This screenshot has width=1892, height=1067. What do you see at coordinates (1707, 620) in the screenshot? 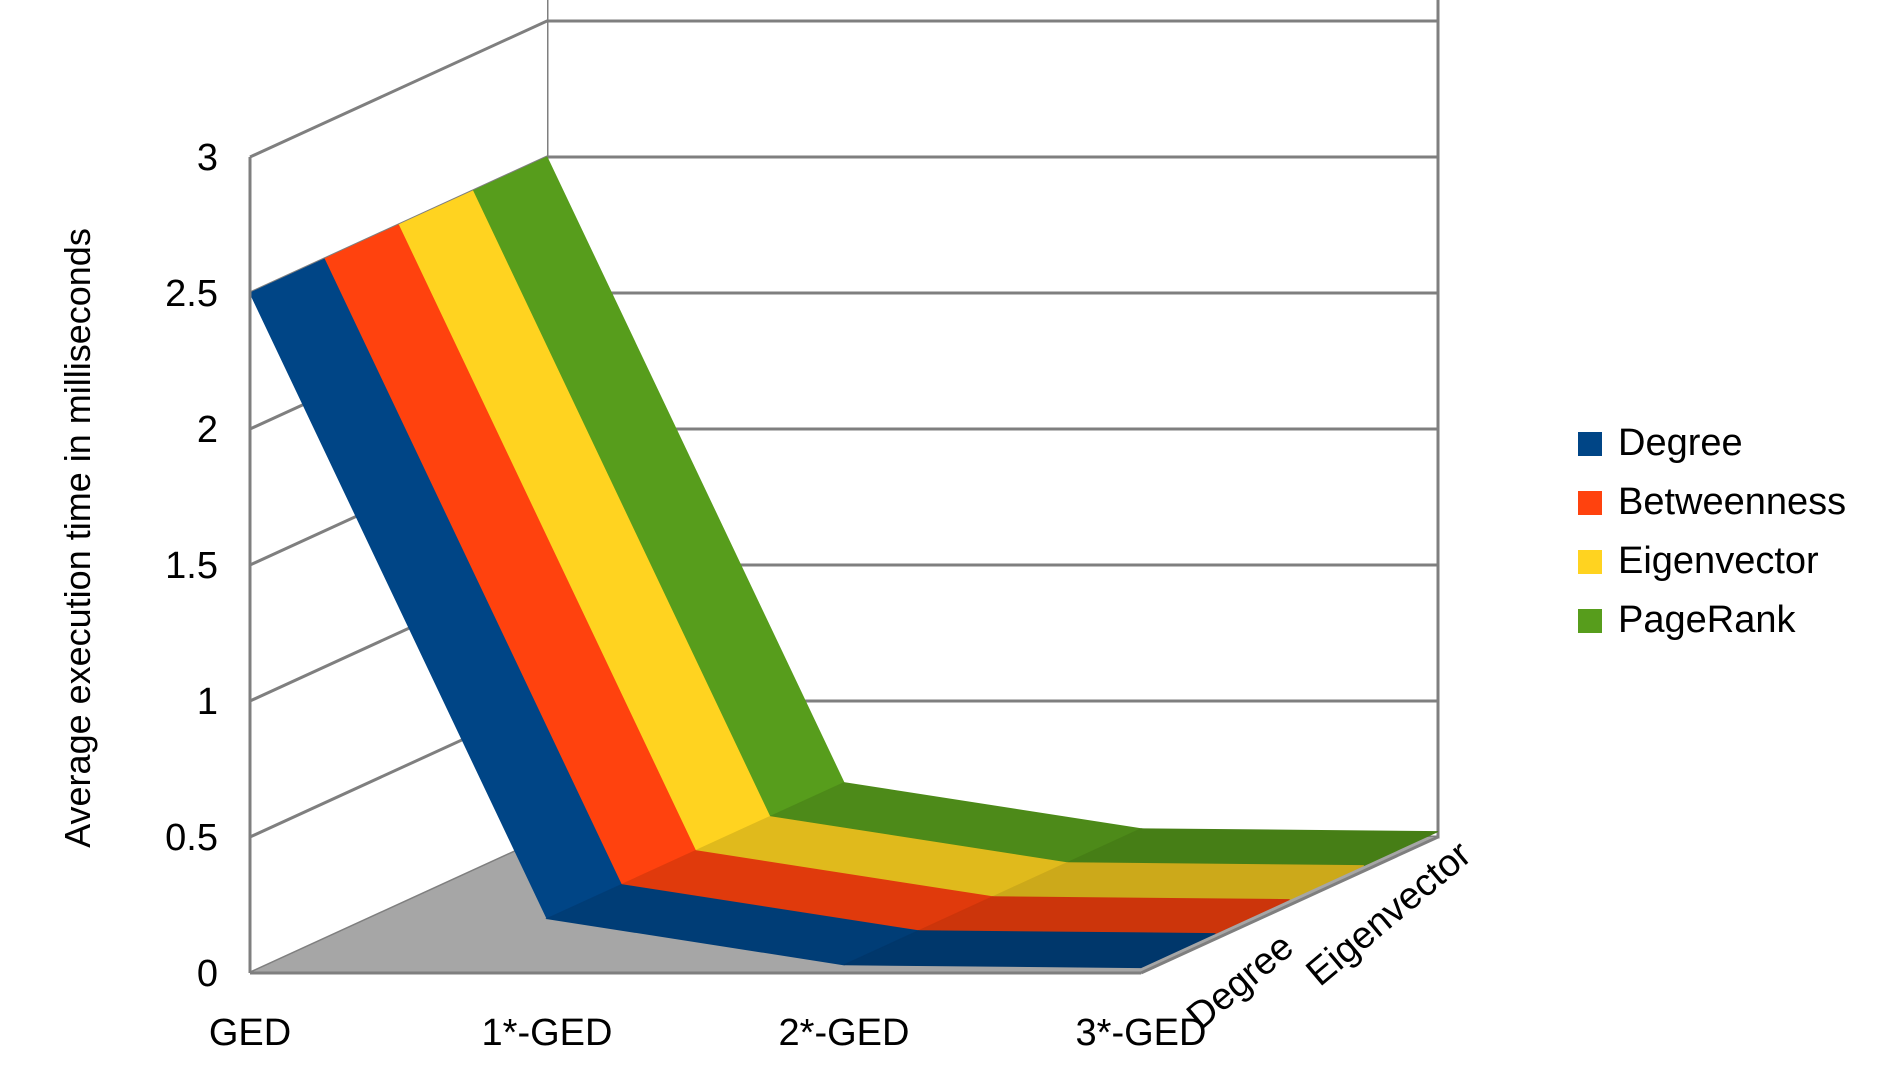
I see `legend-label: PageRank` at bounding box center [1707, 620].